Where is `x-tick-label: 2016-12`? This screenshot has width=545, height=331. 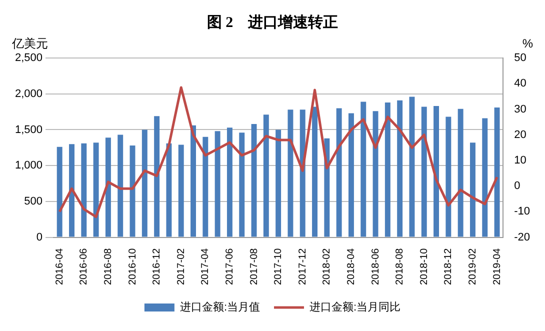
x-tick-label: 2016-12 is located at coordinates (157, 267).